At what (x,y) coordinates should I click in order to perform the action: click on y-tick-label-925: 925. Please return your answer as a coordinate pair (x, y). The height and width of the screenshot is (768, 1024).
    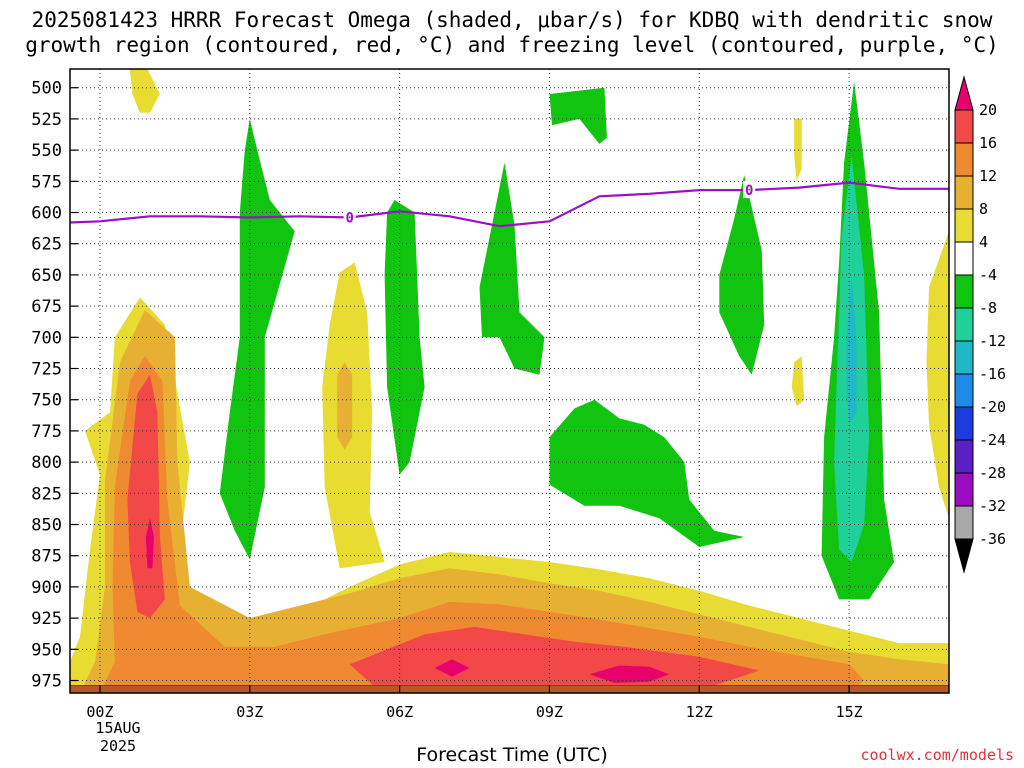
    Looking at the image, I should click on (46, 619).